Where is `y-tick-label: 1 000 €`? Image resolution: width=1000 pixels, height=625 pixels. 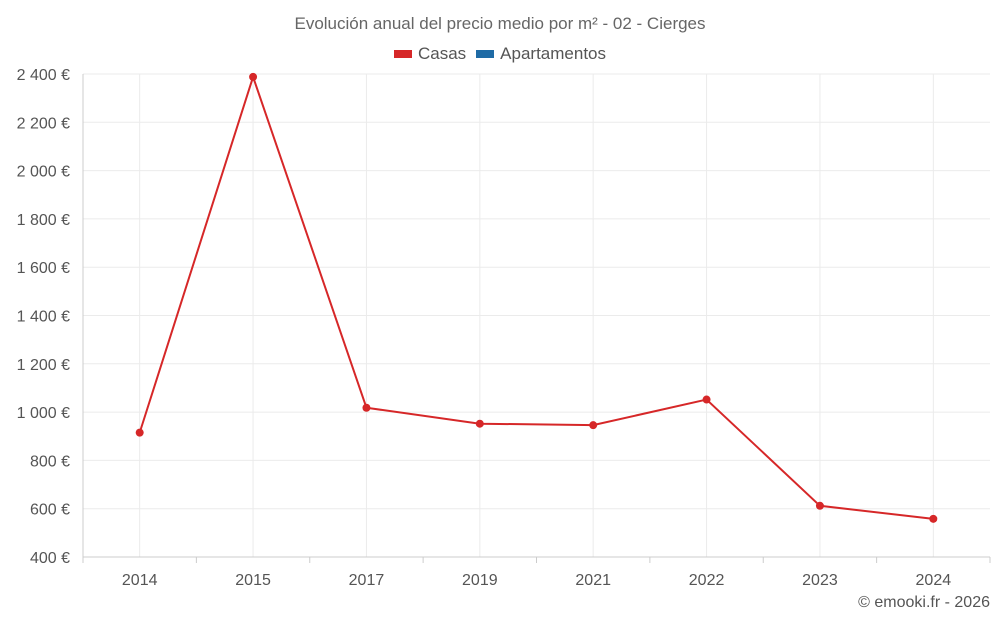 y-tick-label: 1 000 € is located at coordinates (43, 413).